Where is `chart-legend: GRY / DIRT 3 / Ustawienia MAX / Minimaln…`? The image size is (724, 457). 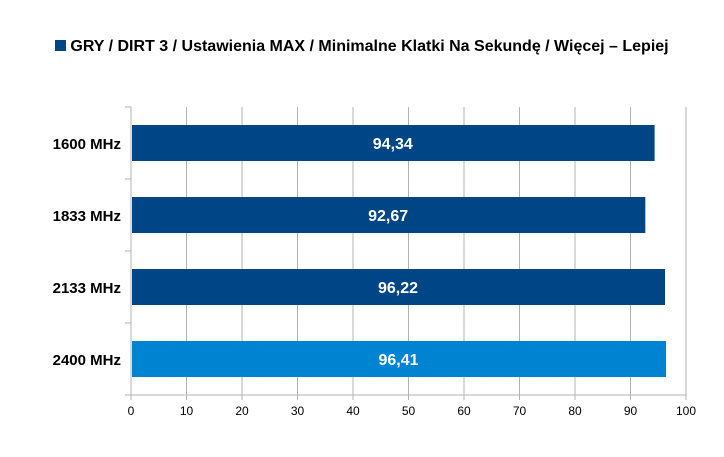 chart-legend: GRY / DIRT 3 / Ustawienia MAX / Minimaln… is located at coordinates (362, 47).